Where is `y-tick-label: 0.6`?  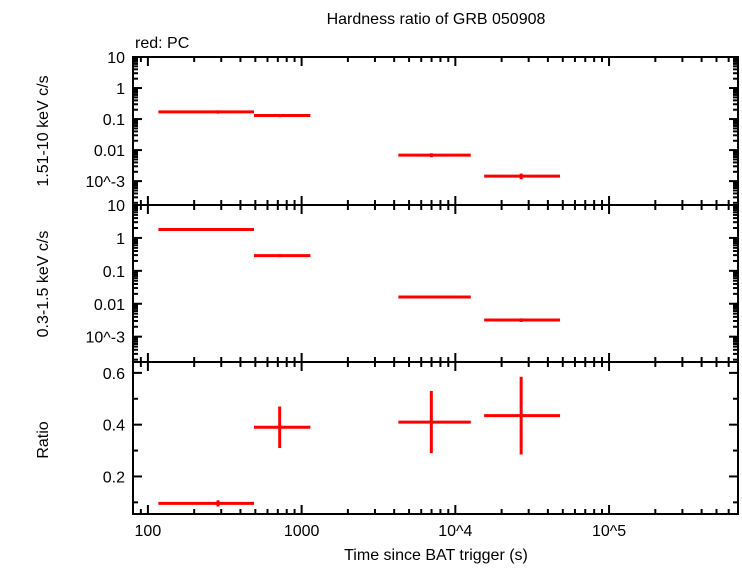
y-tick-label: 0.6 is located at coordinates (114, 374).